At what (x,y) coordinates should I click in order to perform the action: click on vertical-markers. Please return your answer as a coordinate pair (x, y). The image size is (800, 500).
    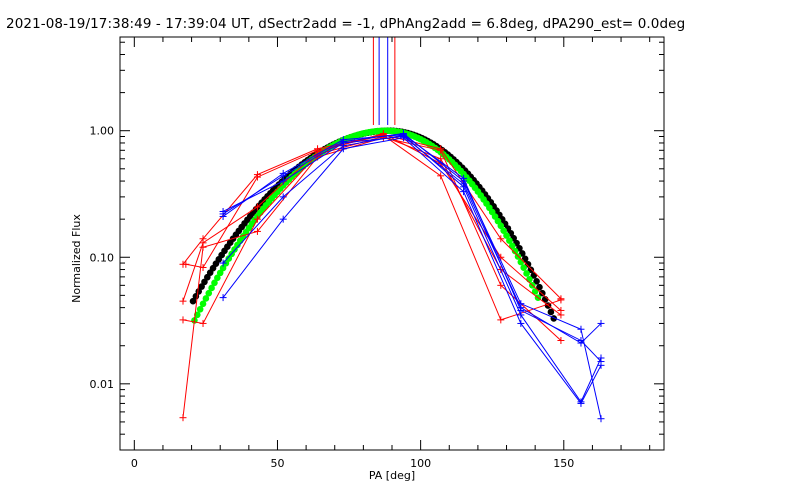
    Looking at the image, I should click on (384, 81).